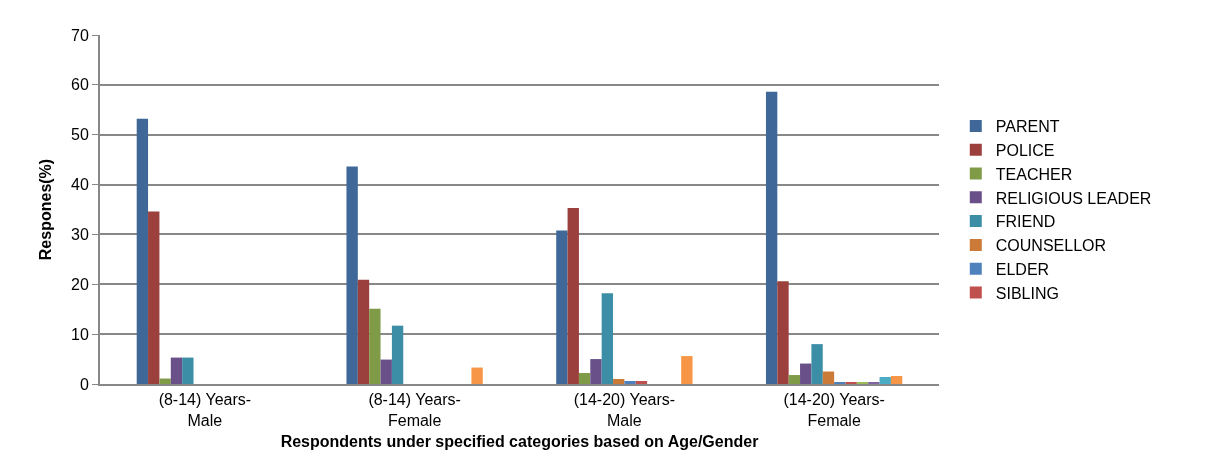 The image size is (1209, 459). I want to click on y-tick-label: 70, so click(80, 35).